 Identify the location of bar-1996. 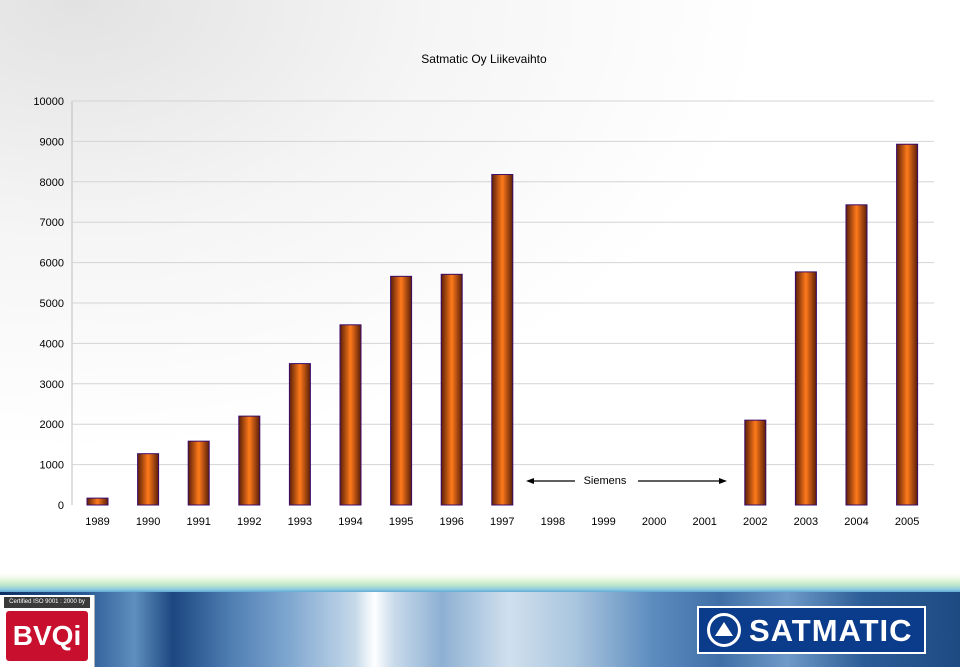
(451, 389).